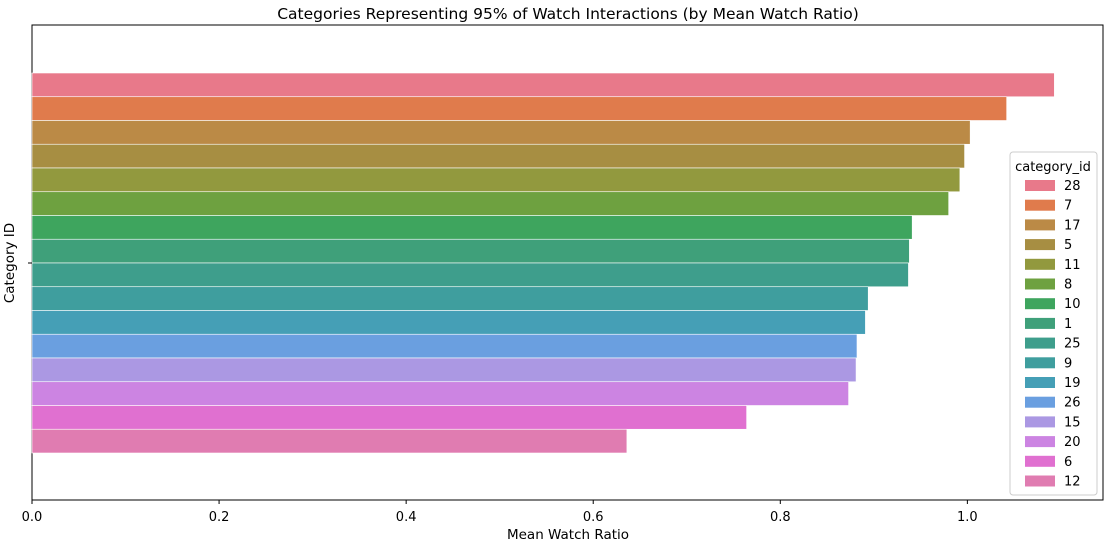 Image resolution: width=1109 pixels, height=545 pixels. Describe the element at coordinates (10, 263) in the screenshot. I see `y-axis-title: Category ID` at that location.